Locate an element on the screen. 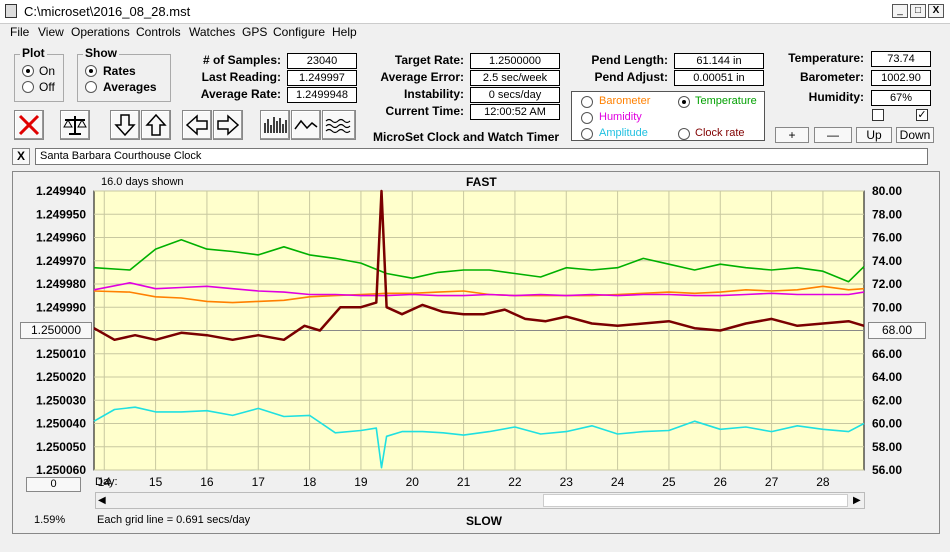 The height and width of the screenshot is (552, 950). right-tick-label: 76.00 is located at coordinates (887, 238).